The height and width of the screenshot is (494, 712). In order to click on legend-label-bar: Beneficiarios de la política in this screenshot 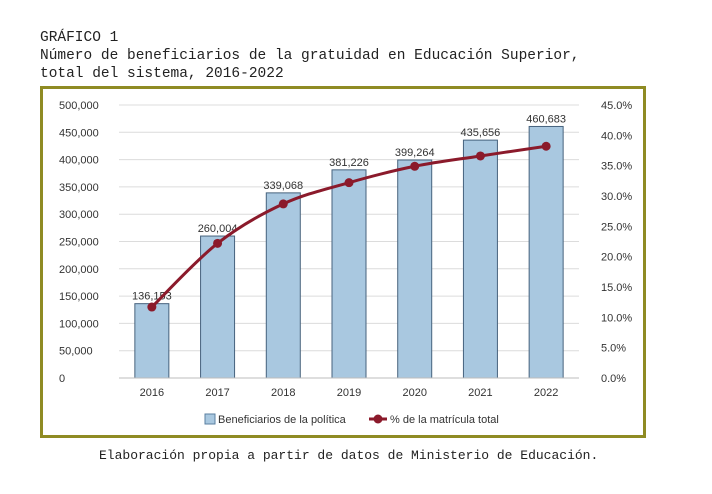, I will do `click(282, 420)`.